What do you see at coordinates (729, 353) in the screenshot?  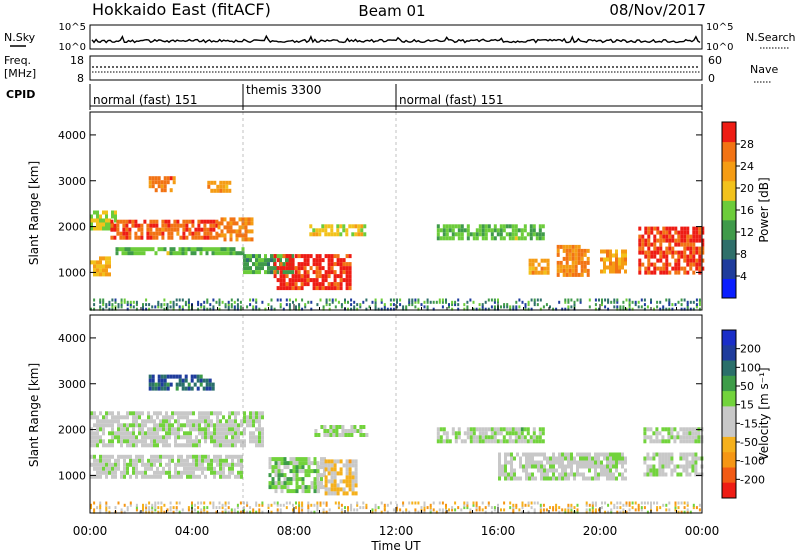 I see `colorbar-swatch` at bounding box center [729, 353].